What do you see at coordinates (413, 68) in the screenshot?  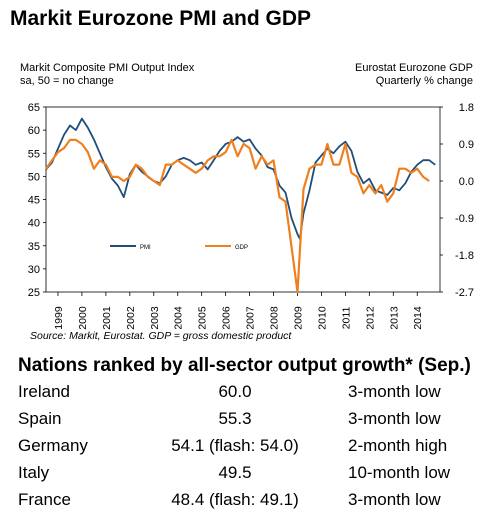 I see `right-axis-title-line-1: Eurostat Eurozone GDP` at bounding box center [413, 68].